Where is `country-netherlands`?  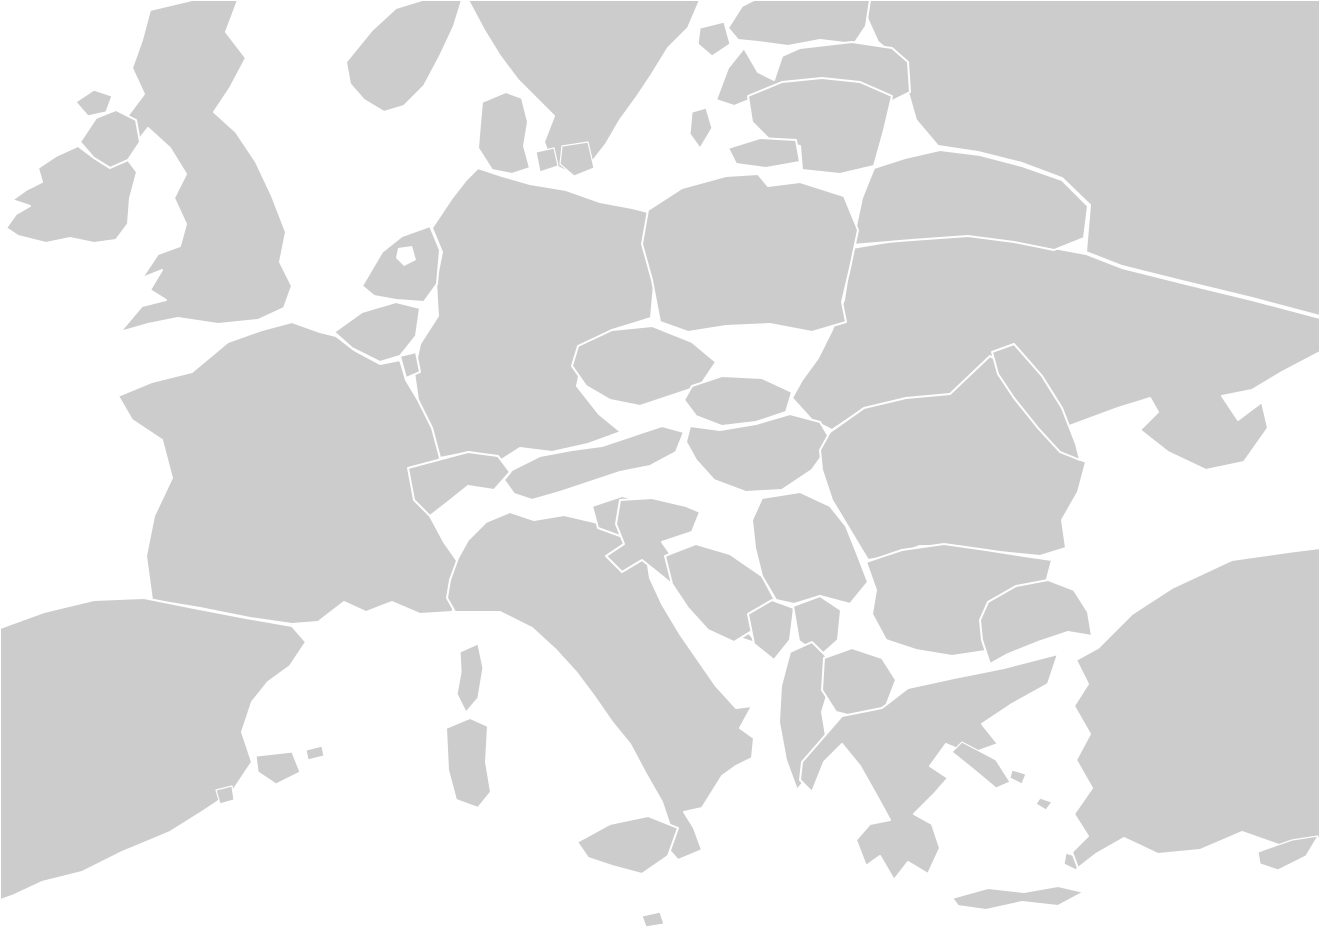 country-netherlands is located at coordinates (401, 264).